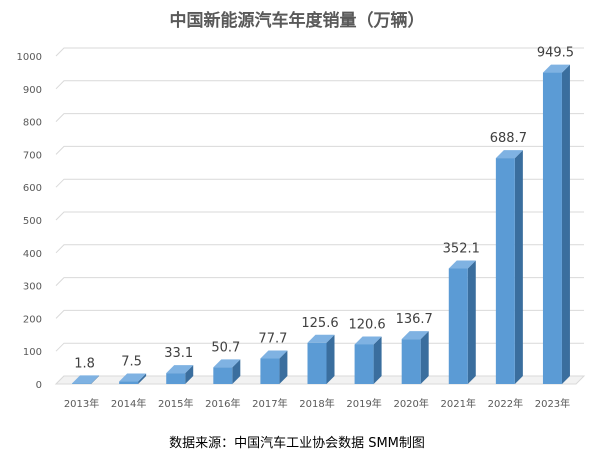 This screenshot has width=594, height=459. What do you see at coordinates (297, 443) in the screenshot?
I see `source-note: 数据来源：中国汽车工业协会数据 SMM制图` at bounding box center [297, 443].